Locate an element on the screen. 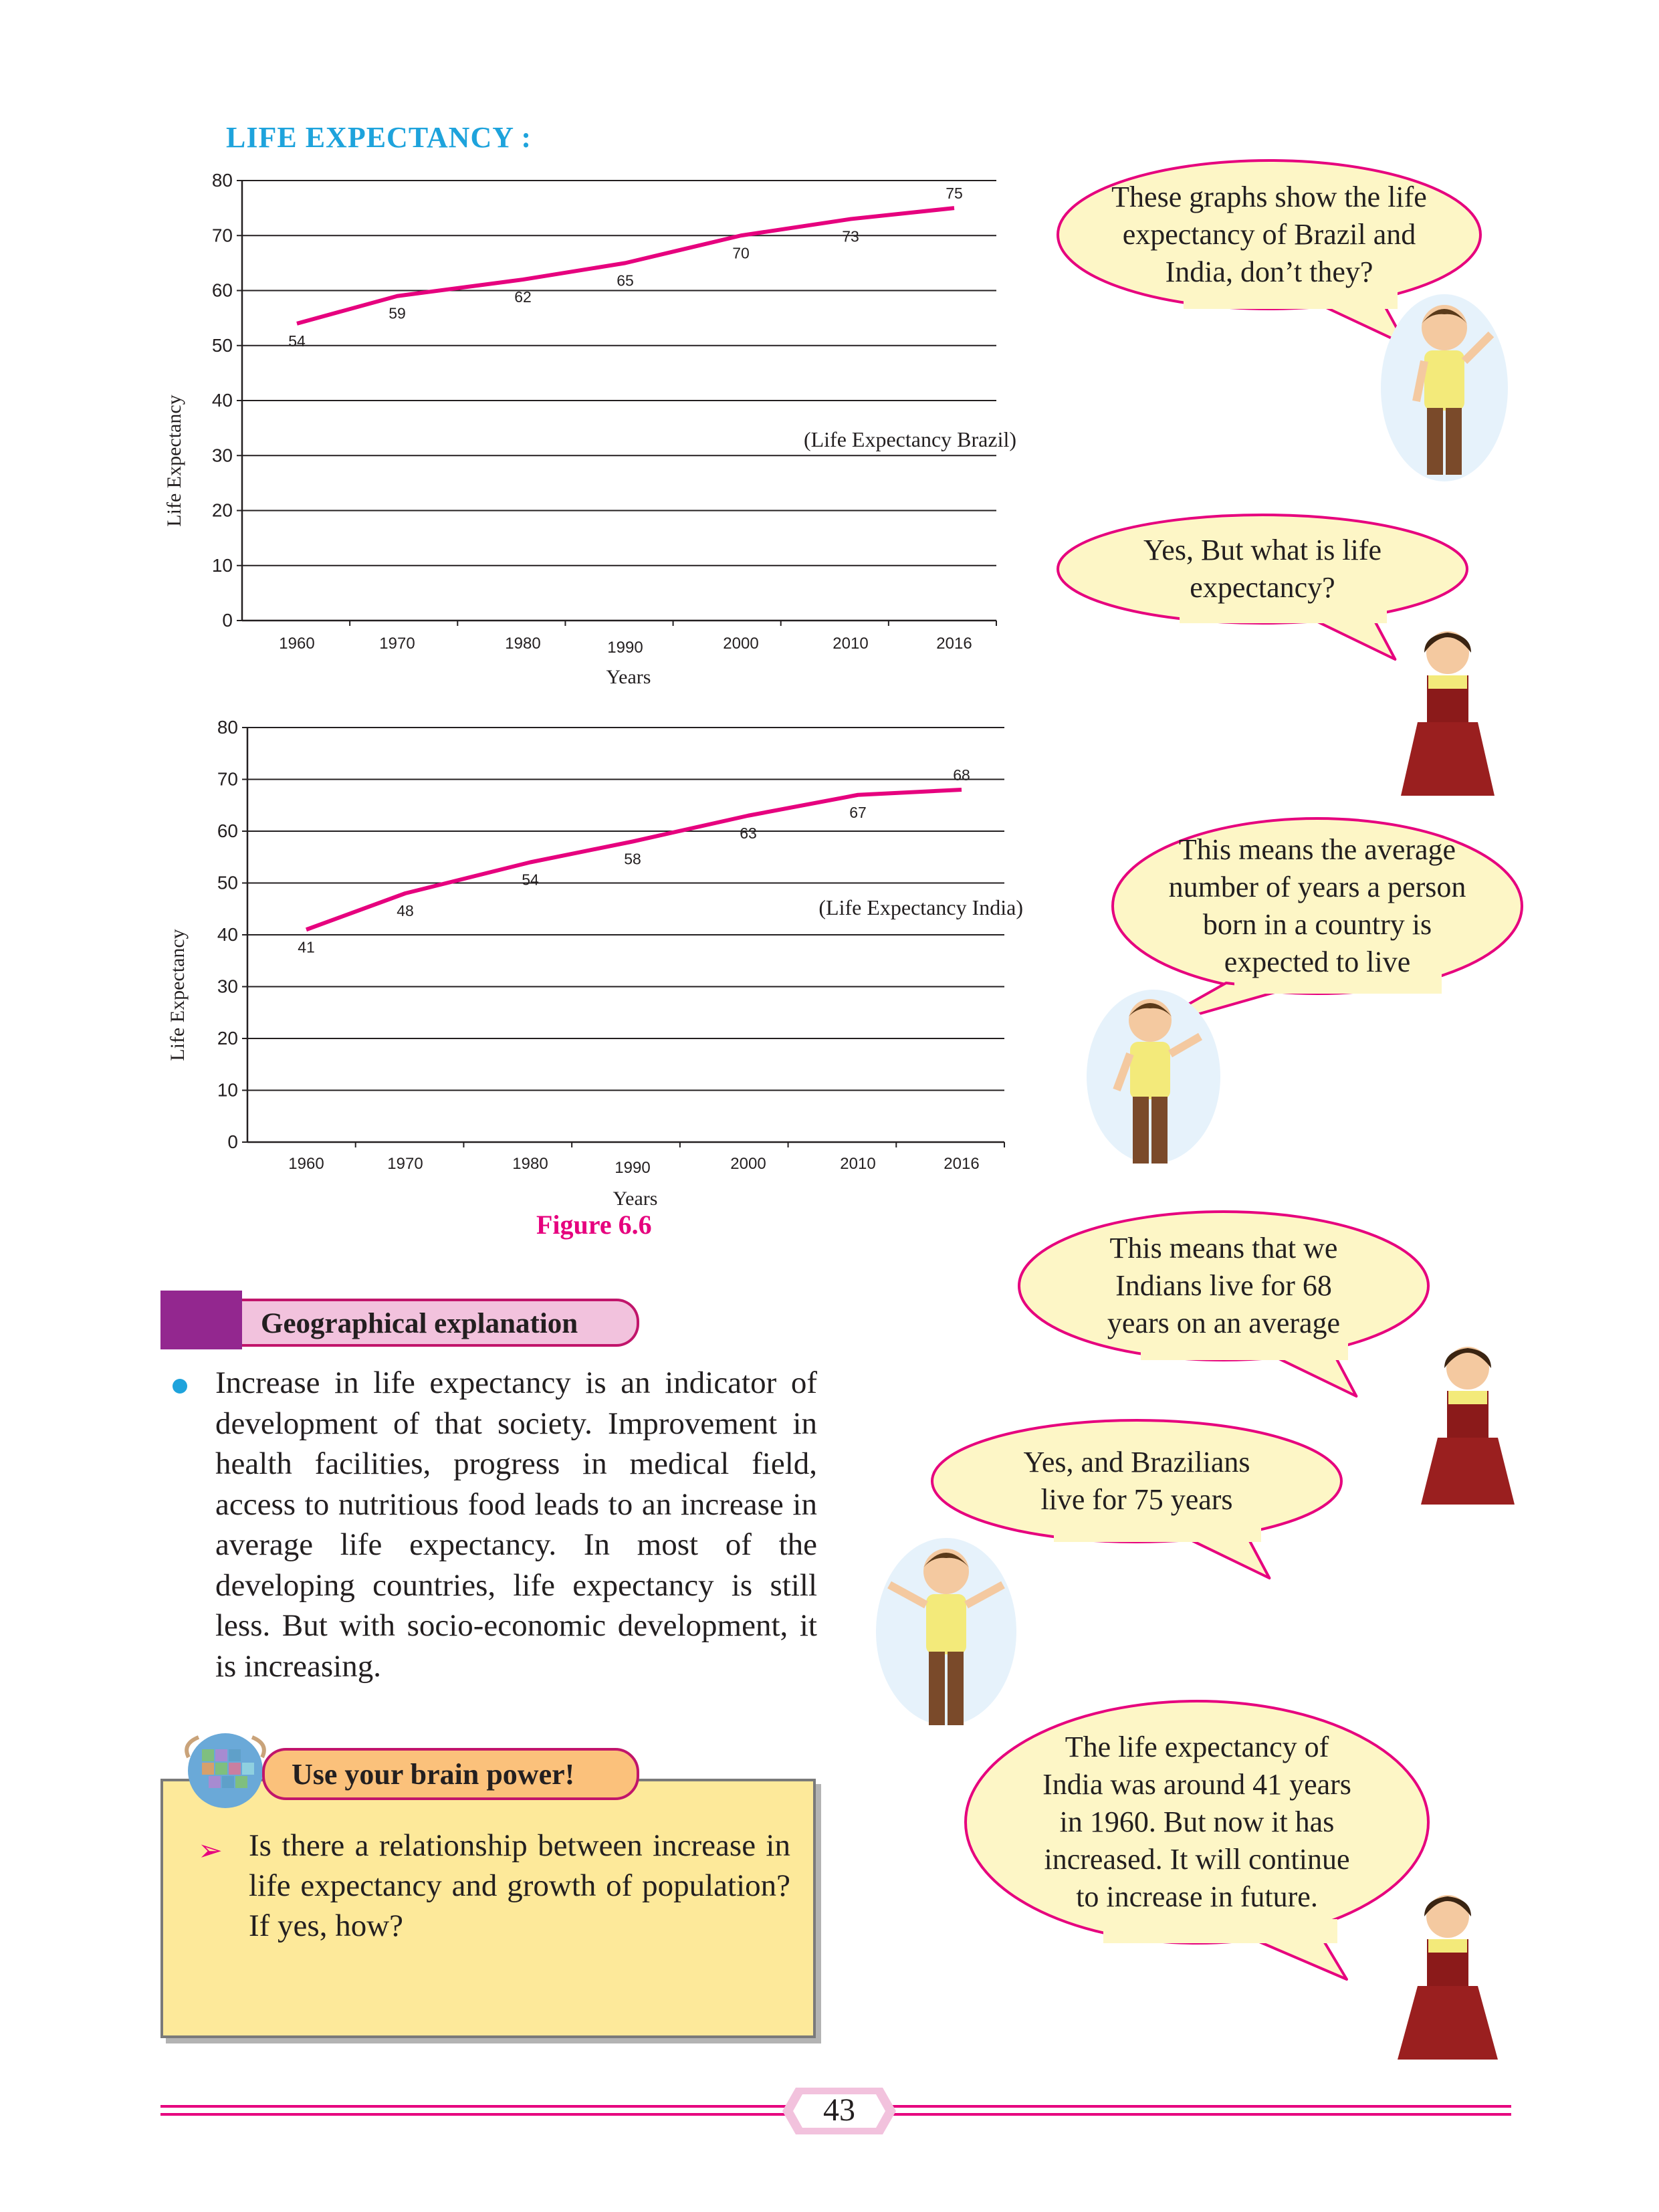  y-tick-label: 80 is located at coordinates (222, 180).